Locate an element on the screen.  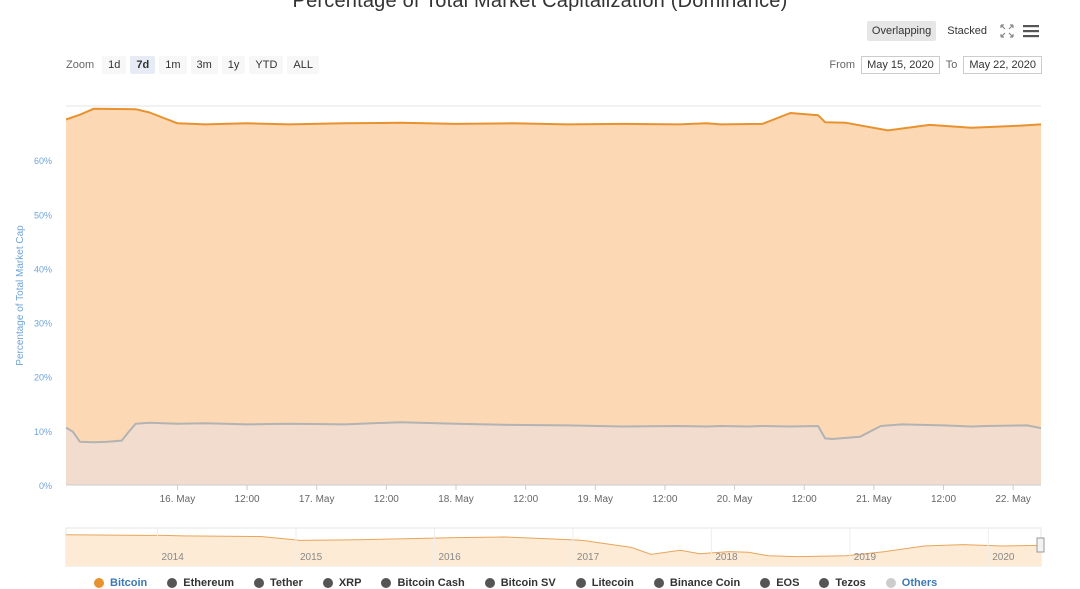
legend-label: Ethereum is located at coordinates (209, 583).